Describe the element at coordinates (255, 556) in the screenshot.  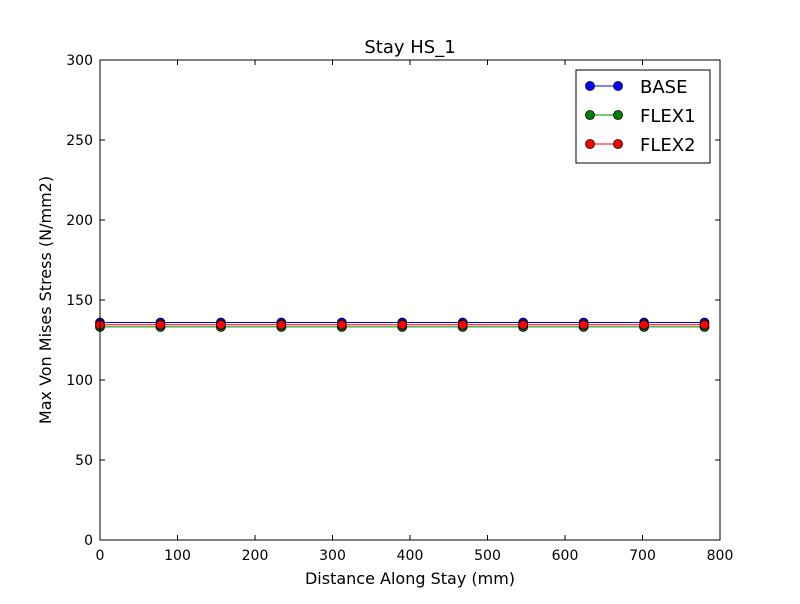
I see `x-tick-label: 200` at that location.